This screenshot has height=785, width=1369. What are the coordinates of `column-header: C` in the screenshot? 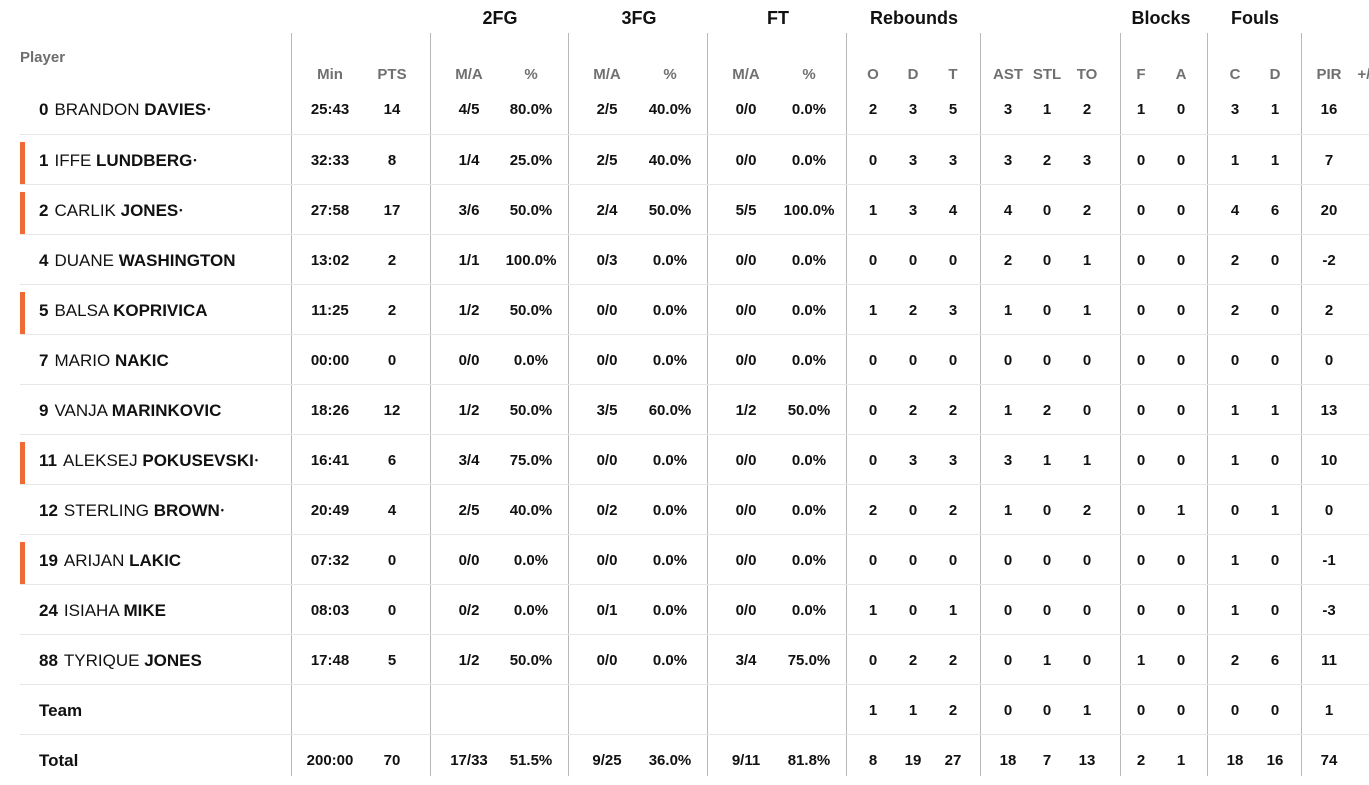 It's located at (1235, 74).